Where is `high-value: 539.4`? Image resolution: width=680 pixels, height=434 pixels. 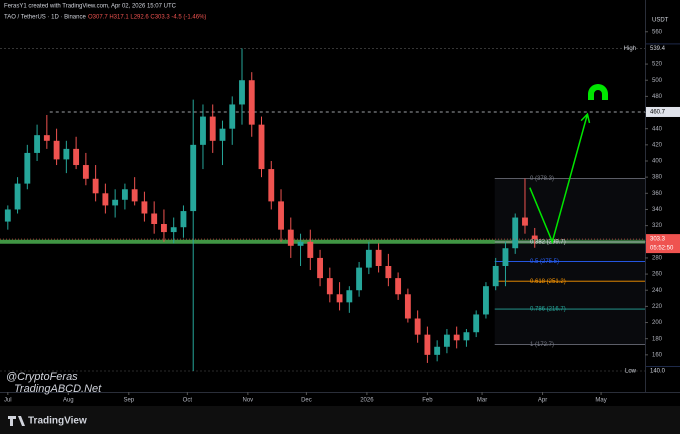 high-value: 539.4 is located at coordinates (658, 49).